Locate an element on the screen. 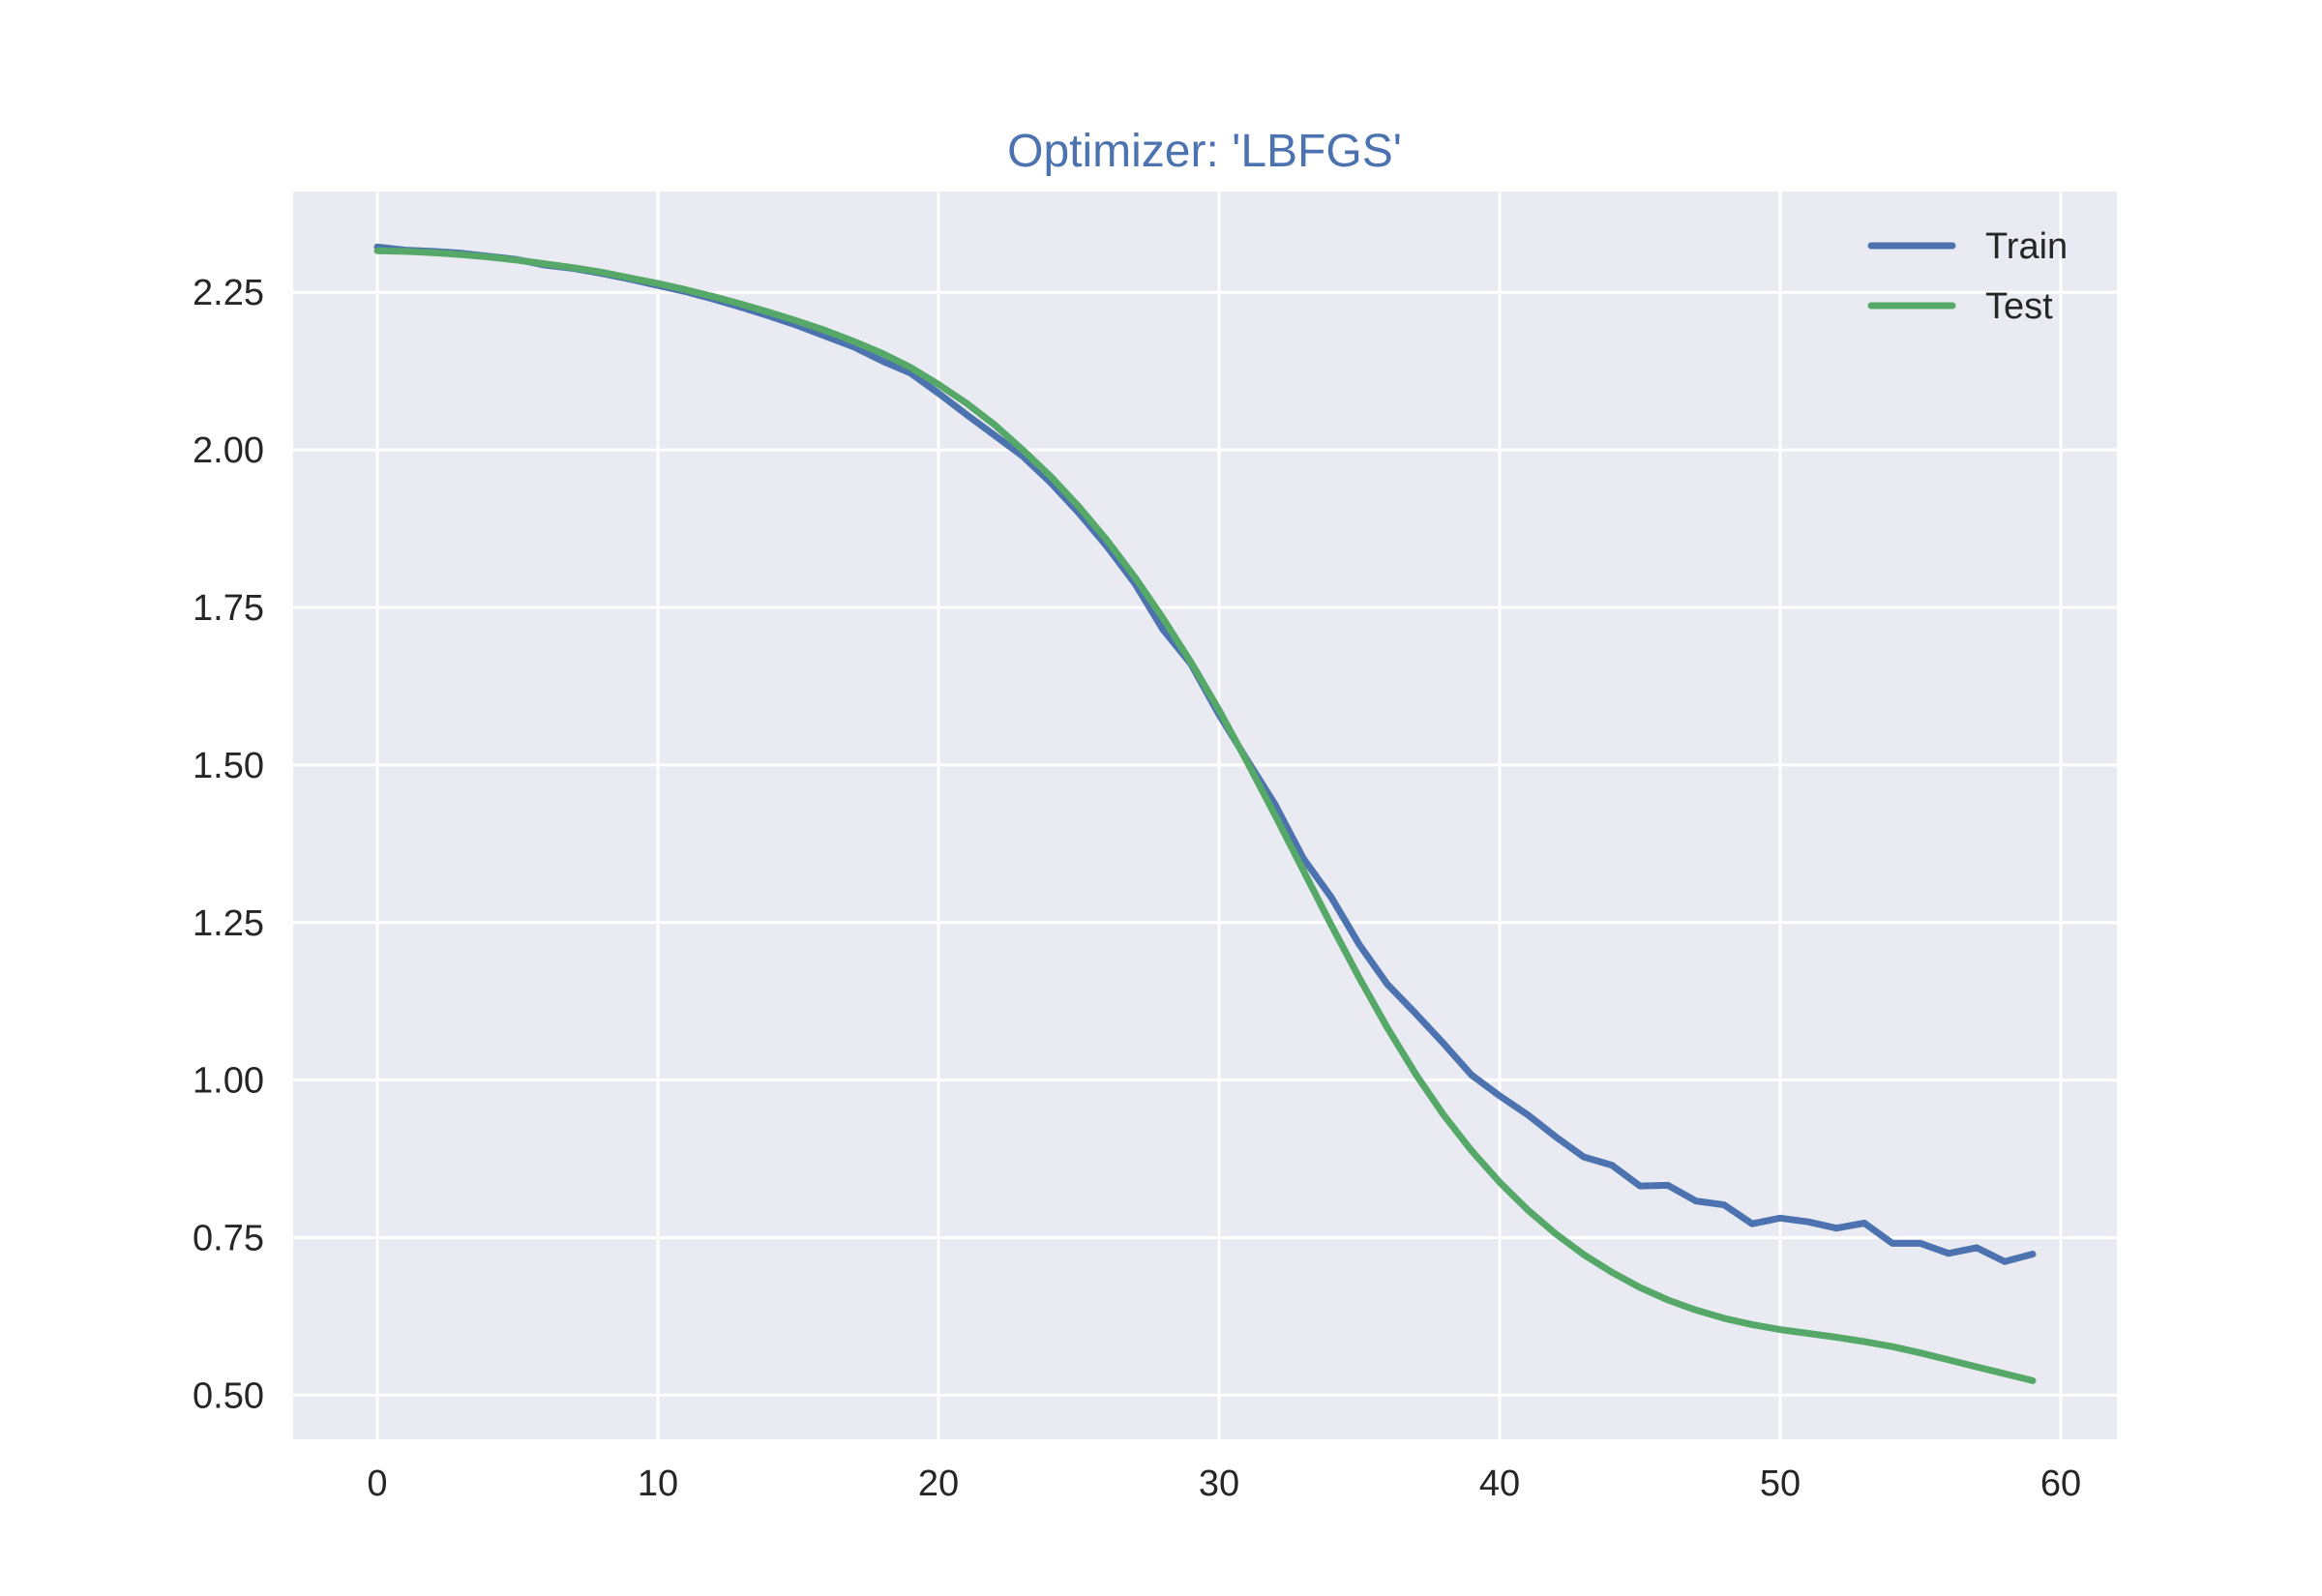  x-tick-label: 20 is located at coordinates (938, 1483).